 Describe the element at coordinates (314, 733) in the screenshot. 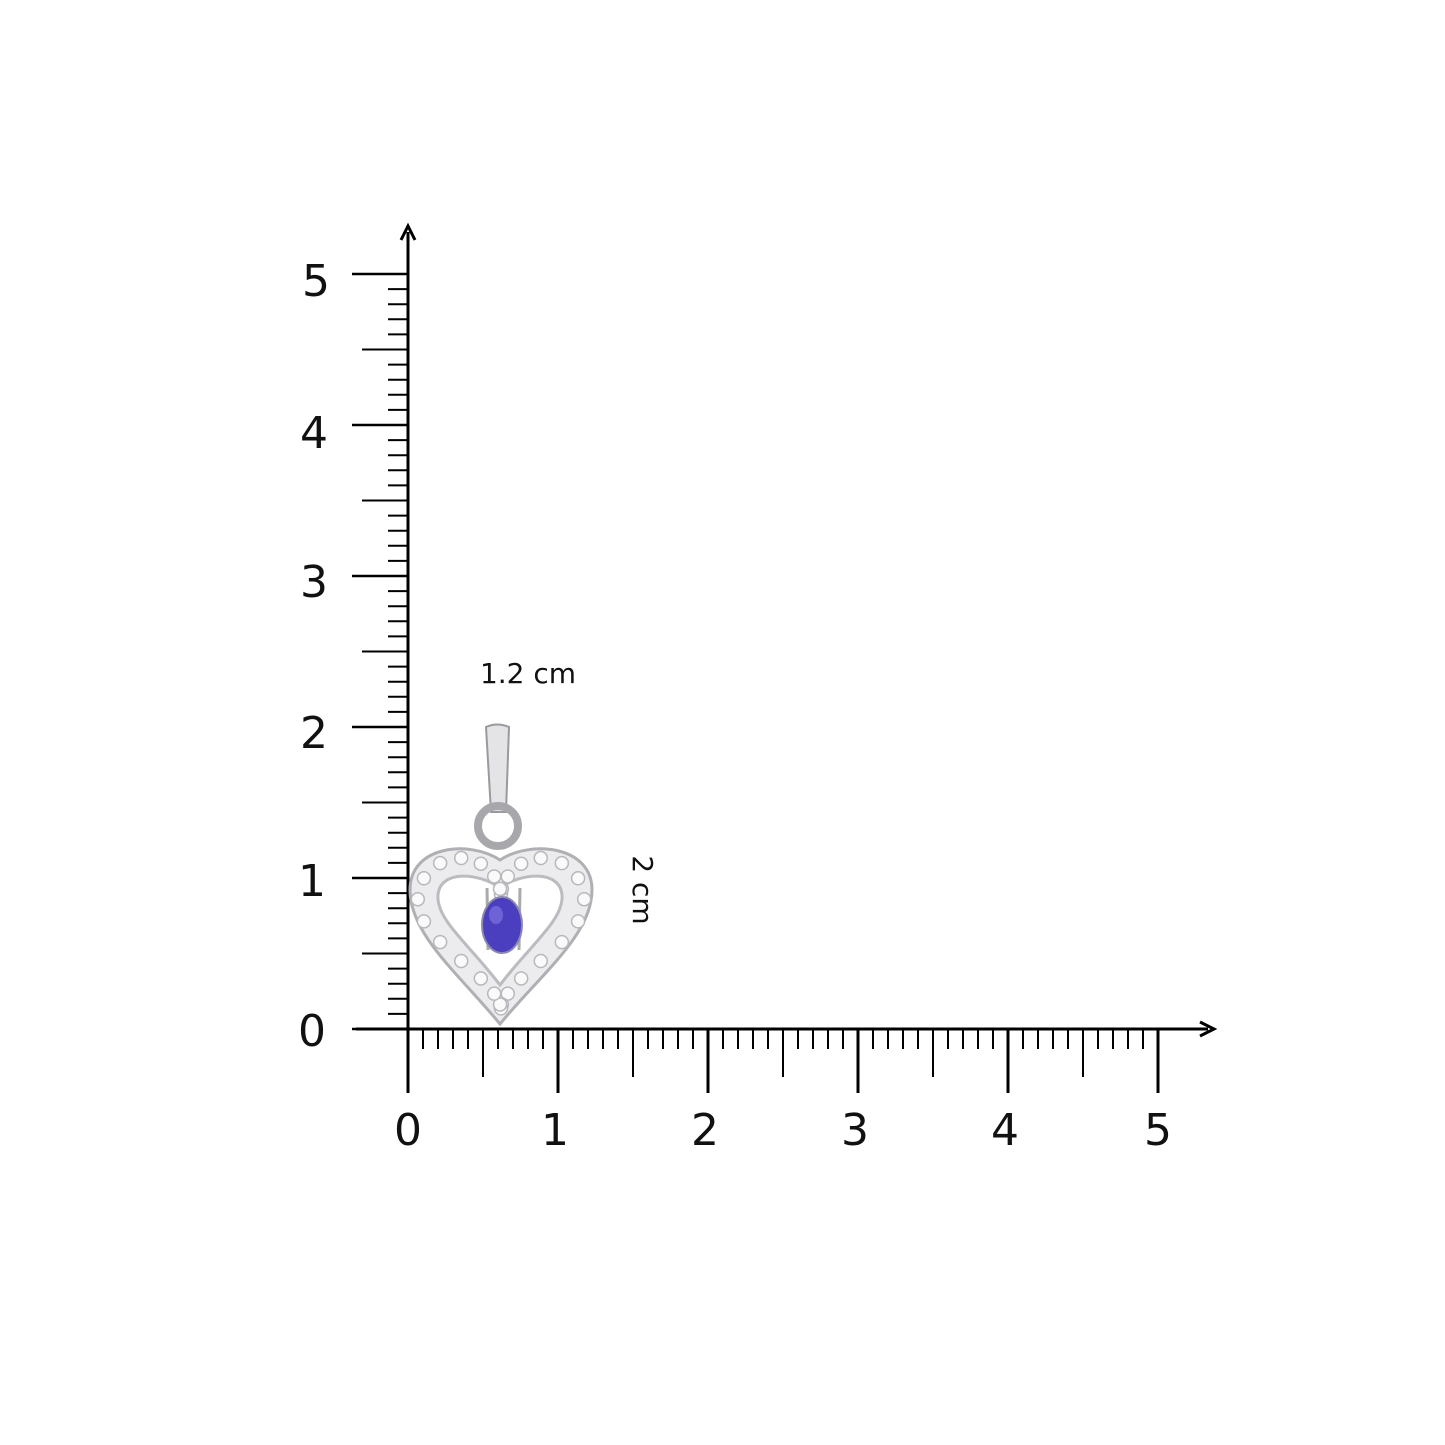

I see `y-tick-label: 2` at that location.